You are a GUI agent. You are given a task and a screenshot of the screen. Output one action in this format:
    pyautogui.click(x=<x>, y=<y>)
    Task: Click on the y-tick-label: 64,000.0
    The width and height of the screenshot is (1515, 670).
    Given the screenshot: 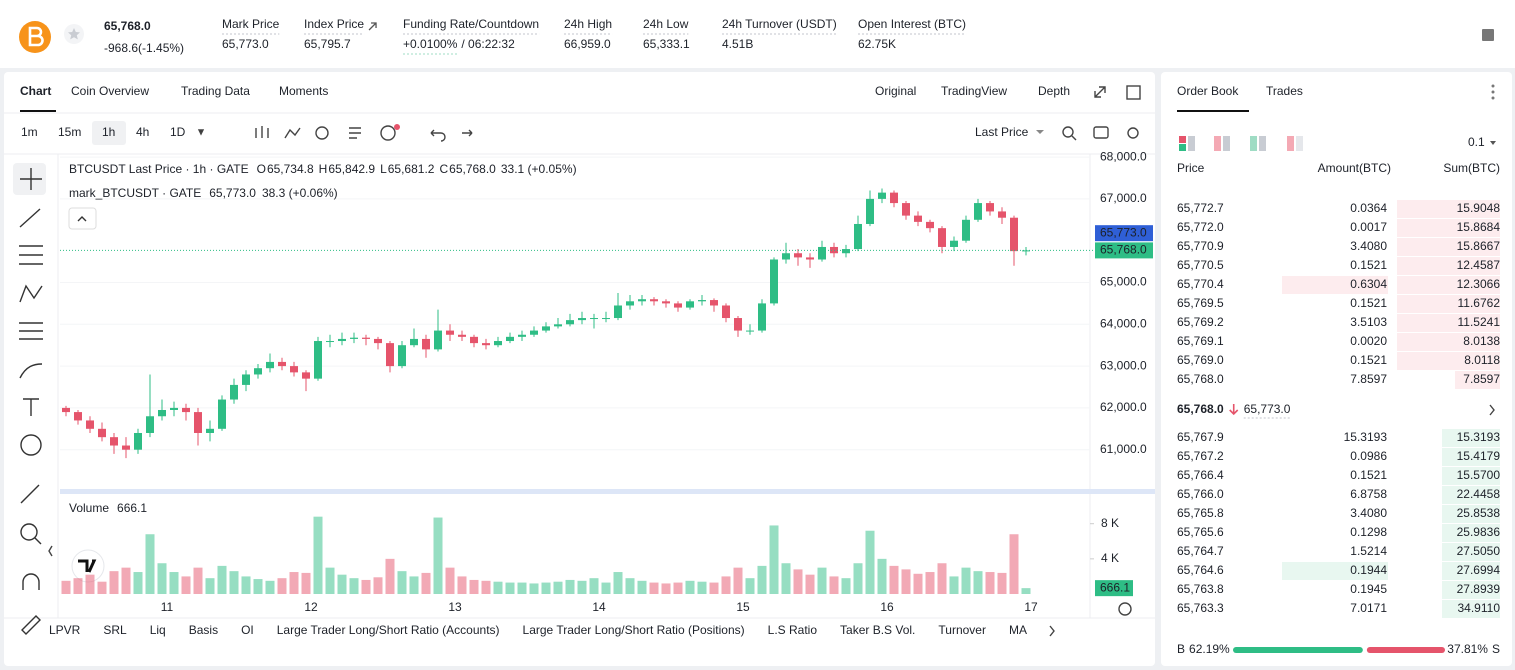 What is the action you would take?
    pyautogui.click(x=1123, y=323)
    